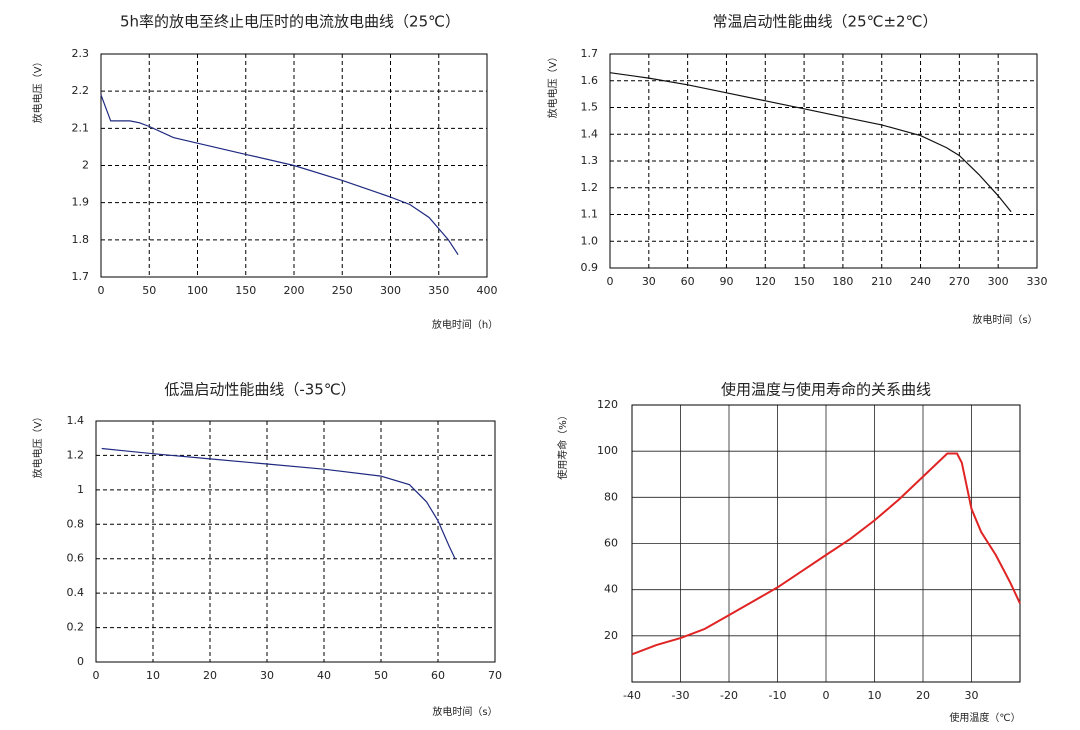 This screenshot has width=1080, height=730. What do you see at coordinates (85, 165) in the screenshot?
I see `y-tick-label: 2` at bounding box center [85, 165].